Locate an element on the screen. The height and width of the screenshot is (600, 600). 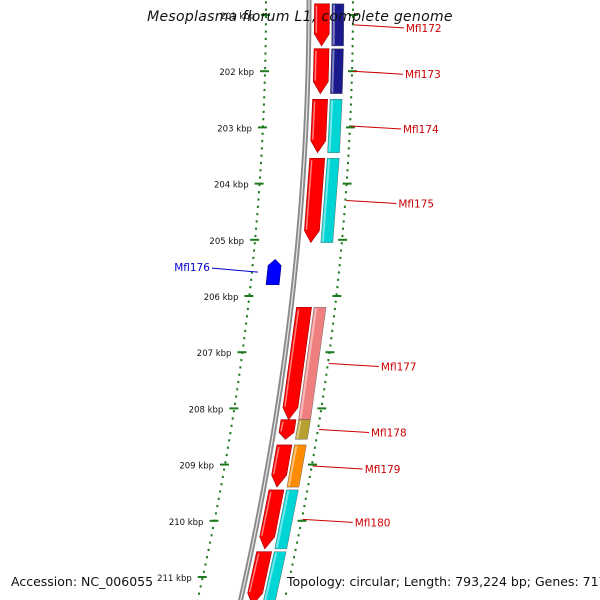
gene-label-mfl173: Mfl173 is located at coordinates (423, 75).